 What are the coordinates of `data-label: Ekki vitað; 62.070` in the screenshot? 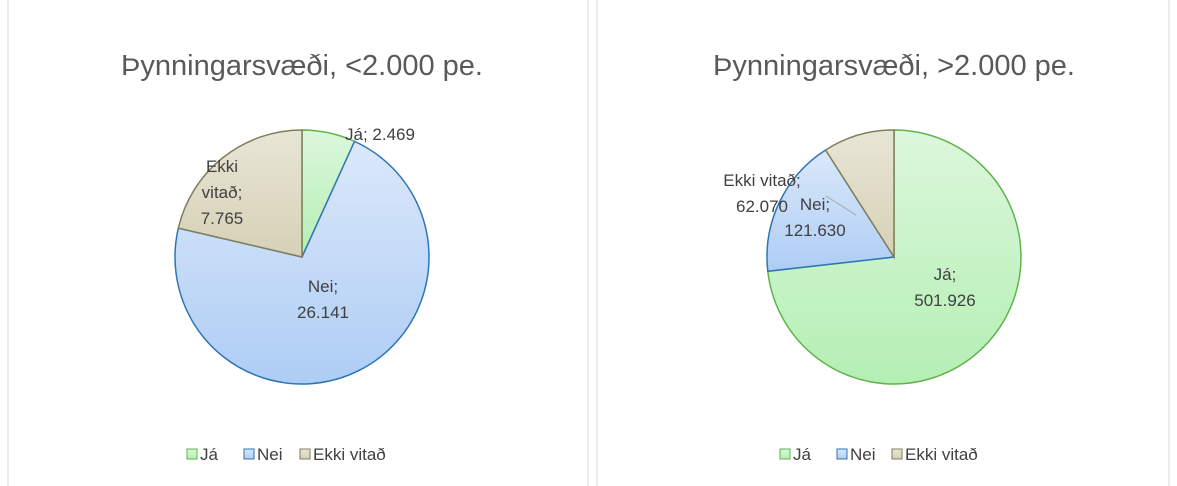 It's located at (761, 193).